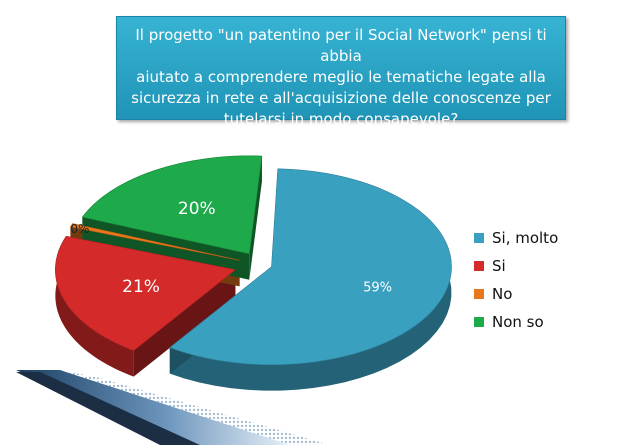 The width and height of the screenshot is (636, 445). Describe the element at coordinates (525, 238) in the screenshot. I see `legend-label-0: Si, molto` at that location.